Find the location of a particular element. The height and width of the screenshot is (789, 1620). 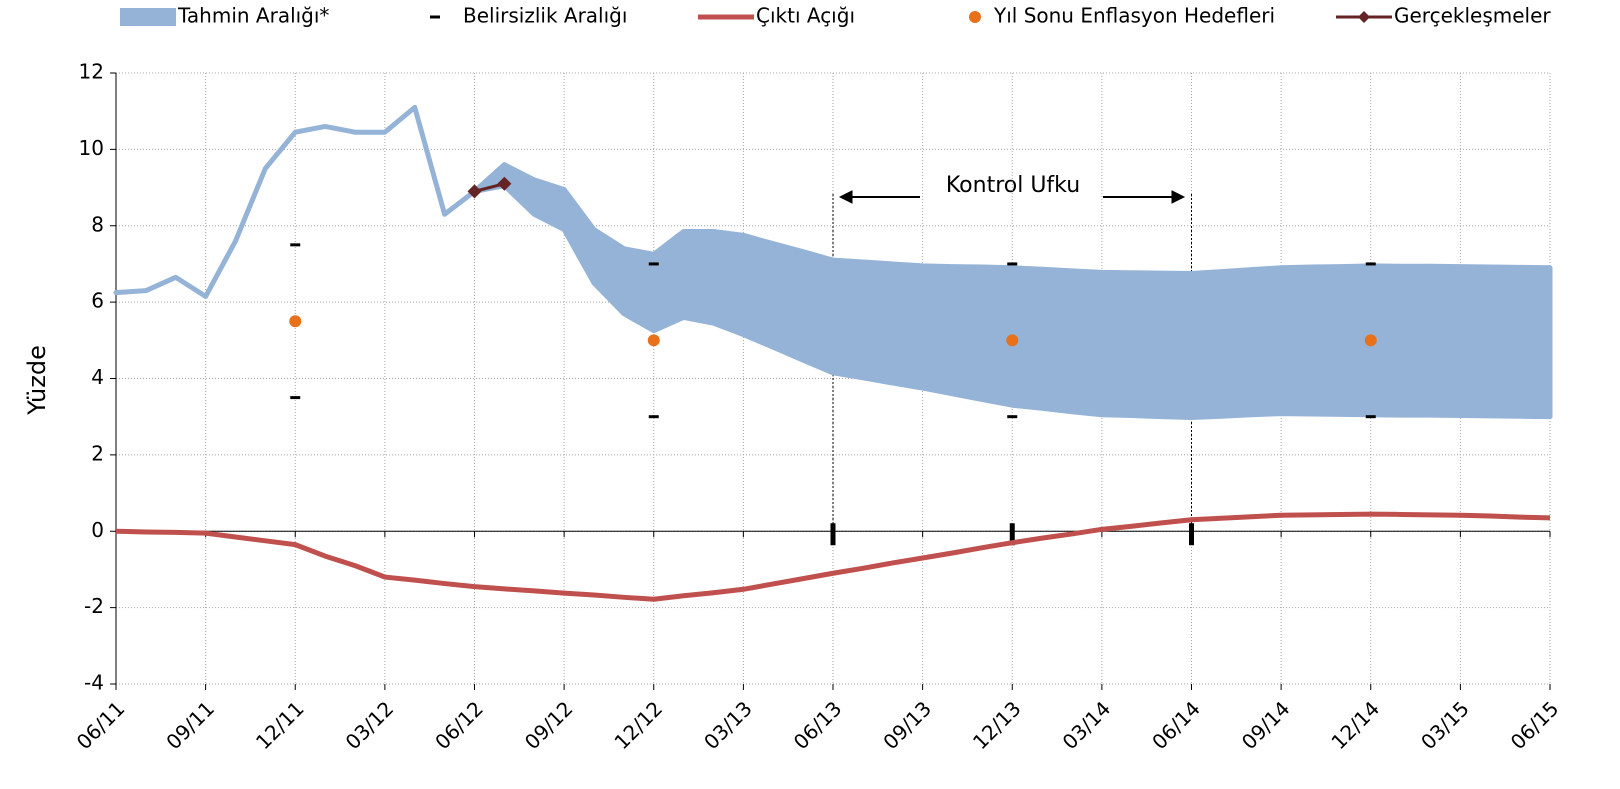

legend-label: Belirsizlik Aralığı is located at coordinates (545, 16).